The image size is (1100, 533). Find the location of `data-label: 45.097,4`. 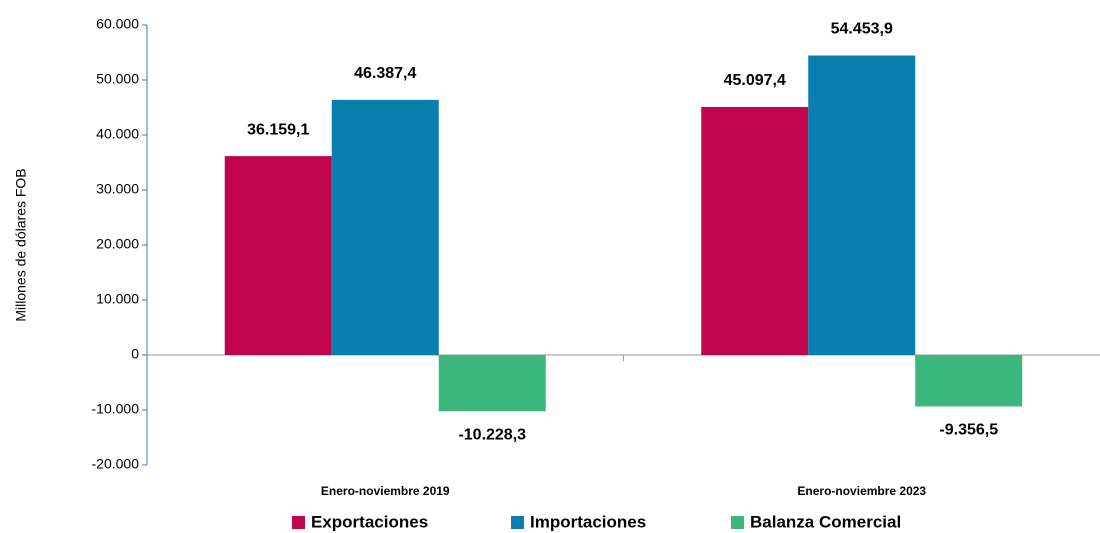

data-label: 45.097,4 is located at coordinates (755, 80).